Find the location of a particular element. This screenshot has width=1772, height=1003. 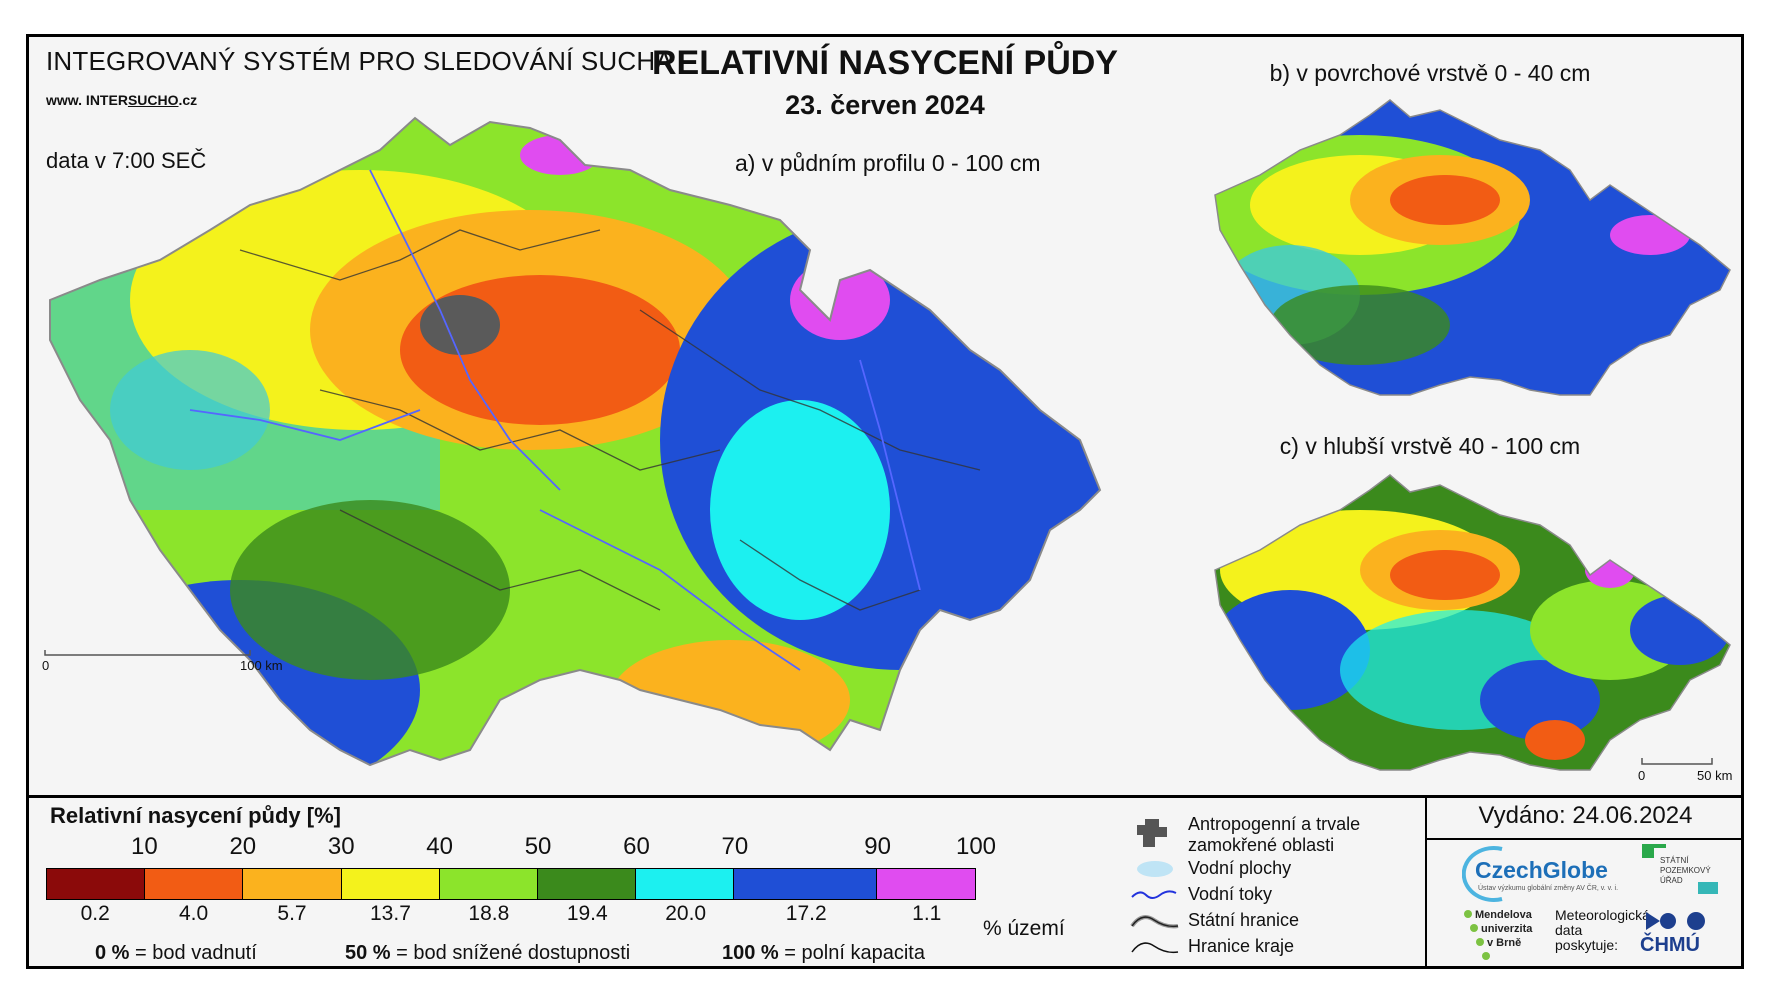

deep-soil-map is located at coordinates (1472, 622).